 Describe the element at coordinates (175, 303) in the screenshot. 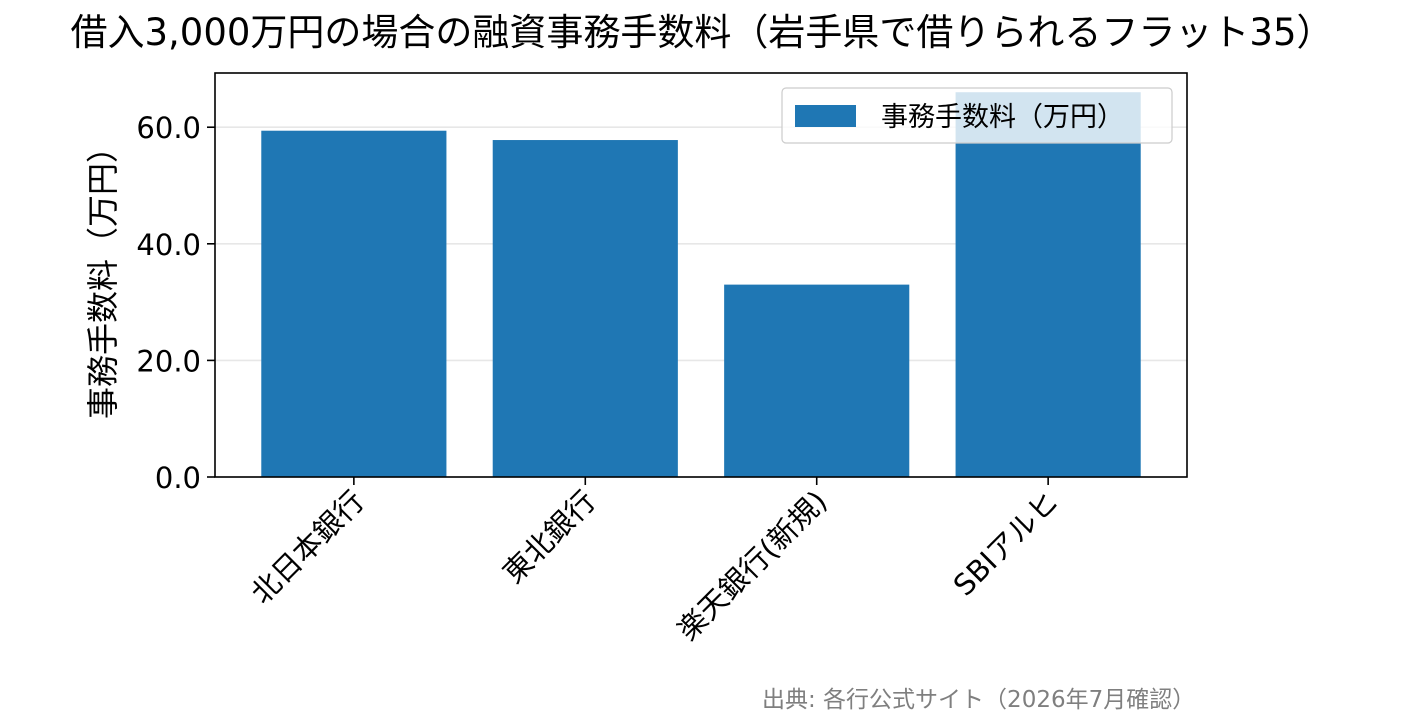

I see `y-axis: 0.0 20.0 40.0 60.0` at that location.